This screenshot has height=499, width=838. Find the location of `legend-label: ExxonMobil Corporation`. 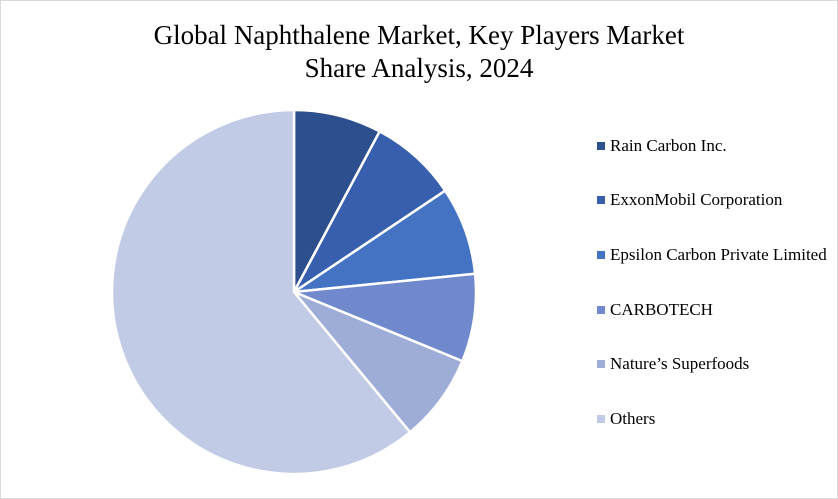

legend-label: ExxonMobil Corporation is located at coordinates (696, 199).